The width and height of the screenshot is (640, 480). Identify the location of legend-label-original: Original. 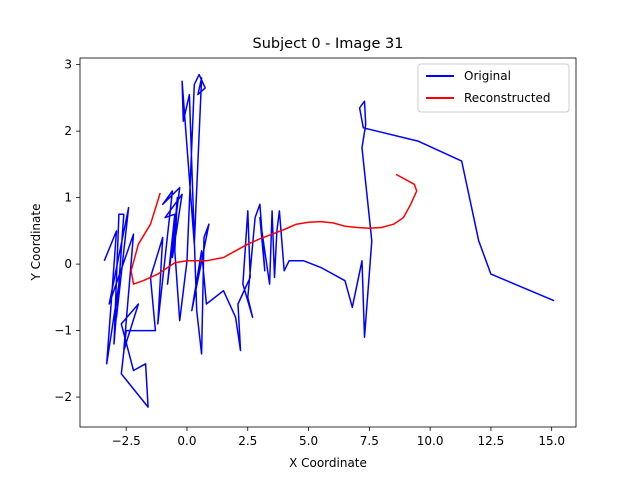
(487, 76).